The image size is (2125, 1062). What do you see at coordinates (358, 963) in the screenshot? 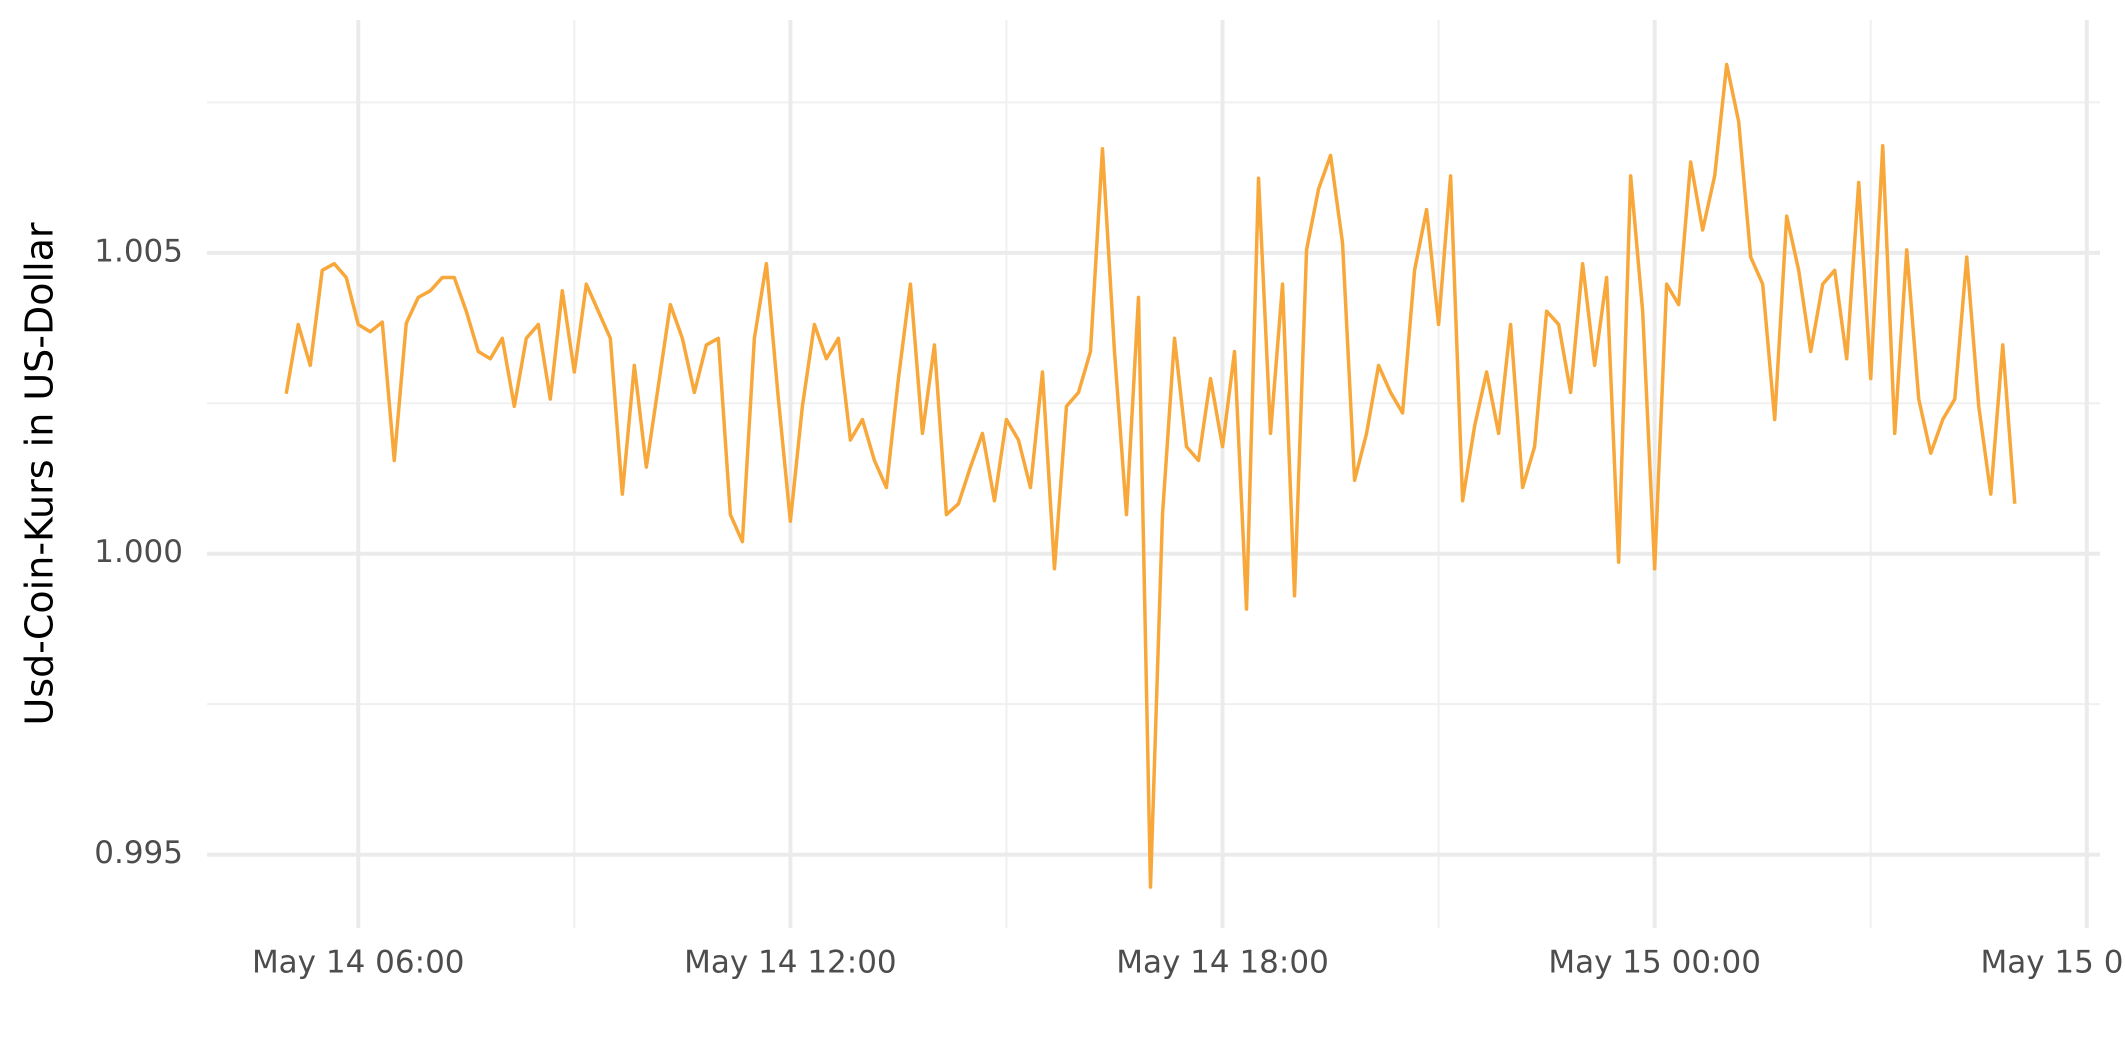
I see `x-tick-label: May 14 06:00` at bounding box center [358, 963].